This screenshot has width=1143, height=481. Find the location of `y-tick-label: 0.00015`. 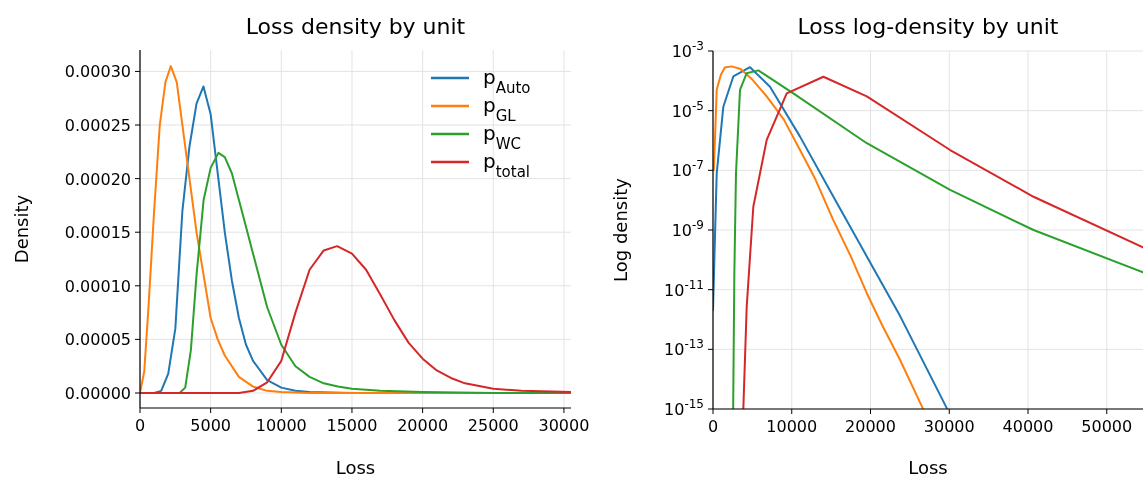

y-tick-label: 0.00015 is located at coordinates (97, 233).